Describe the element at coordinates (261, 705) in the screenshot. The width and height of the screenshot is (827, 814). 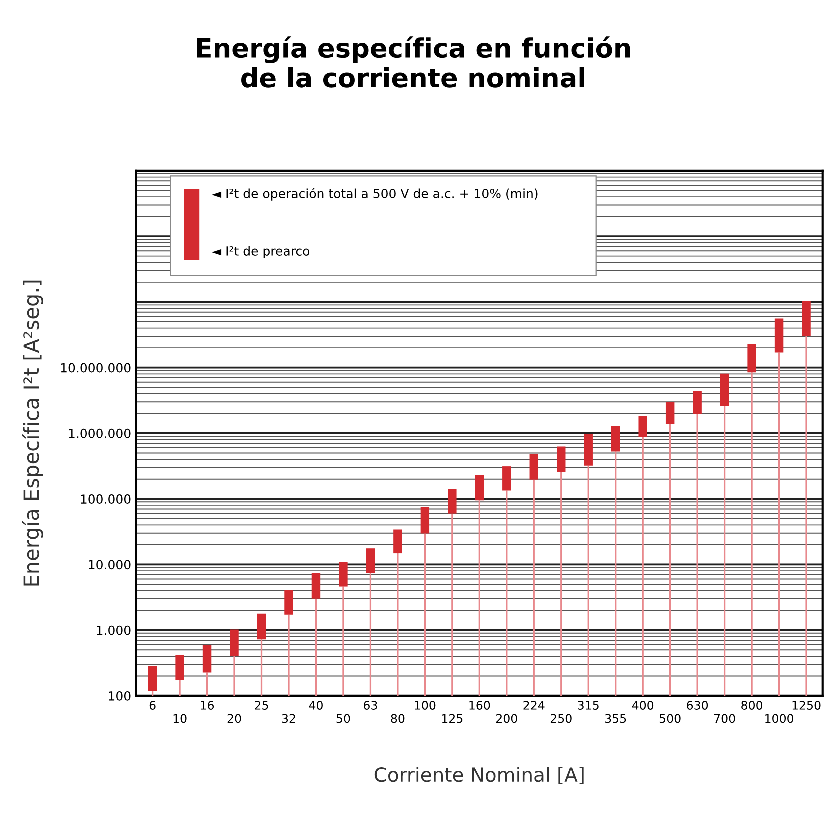
I see `x-tick-label: 25` at that location.